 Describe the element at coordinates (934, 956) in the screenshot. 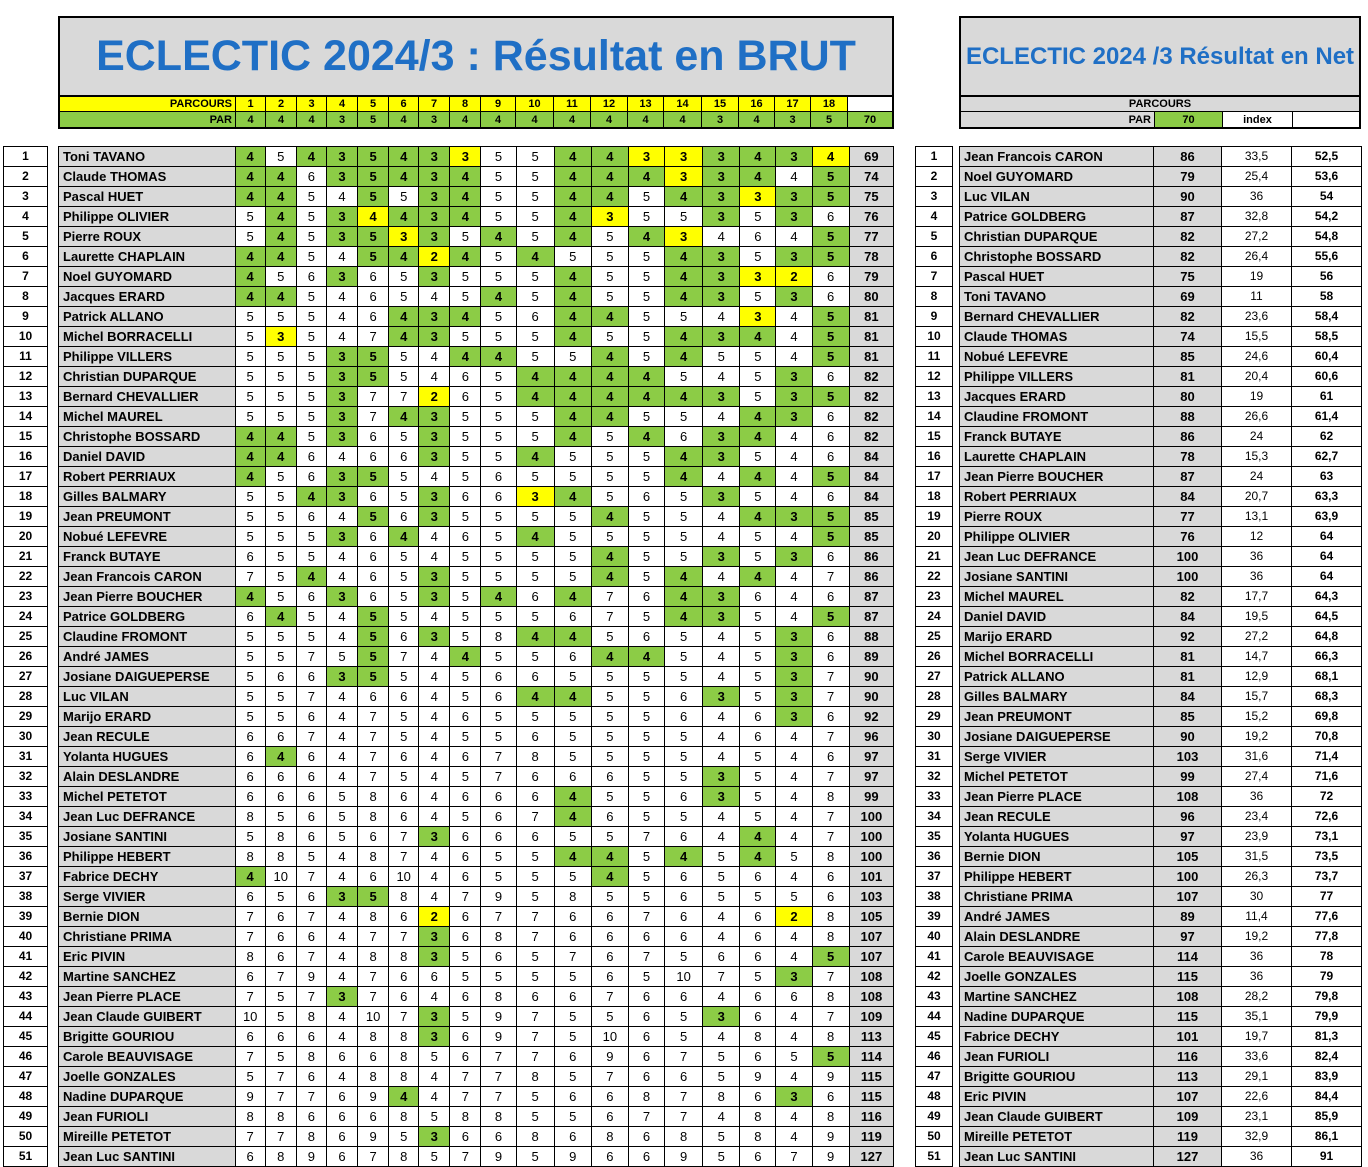

I see `net-rank-cell: 41` at that location.